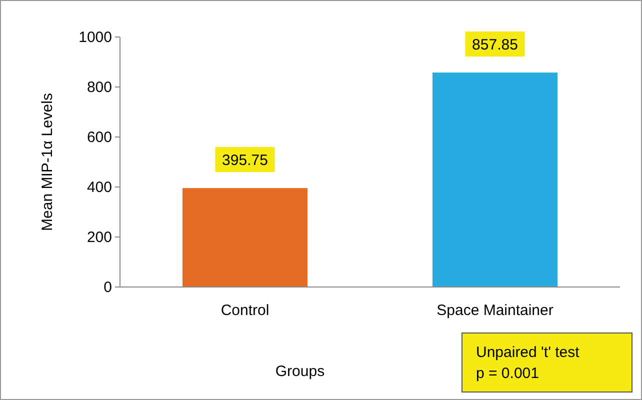 The height and width of the screenshot is (400, 642). Describe the element at coordinates (245, 310) in the screenshot. I see `x-tick-label: Control` at that location.